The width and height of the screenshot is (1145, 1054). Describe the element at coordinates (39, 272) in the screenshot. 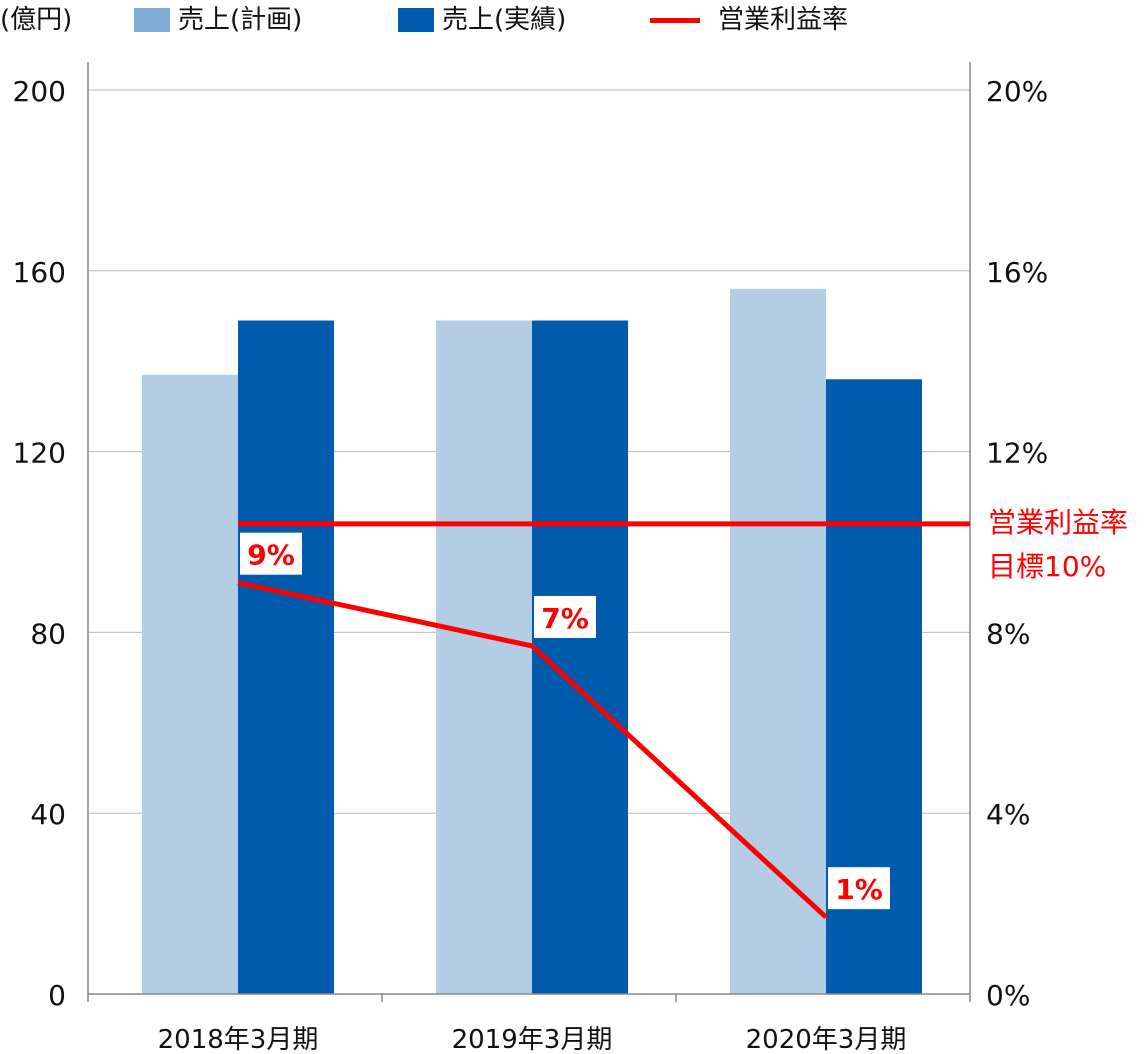

I see `y-left-tick-label: 160` at that location.